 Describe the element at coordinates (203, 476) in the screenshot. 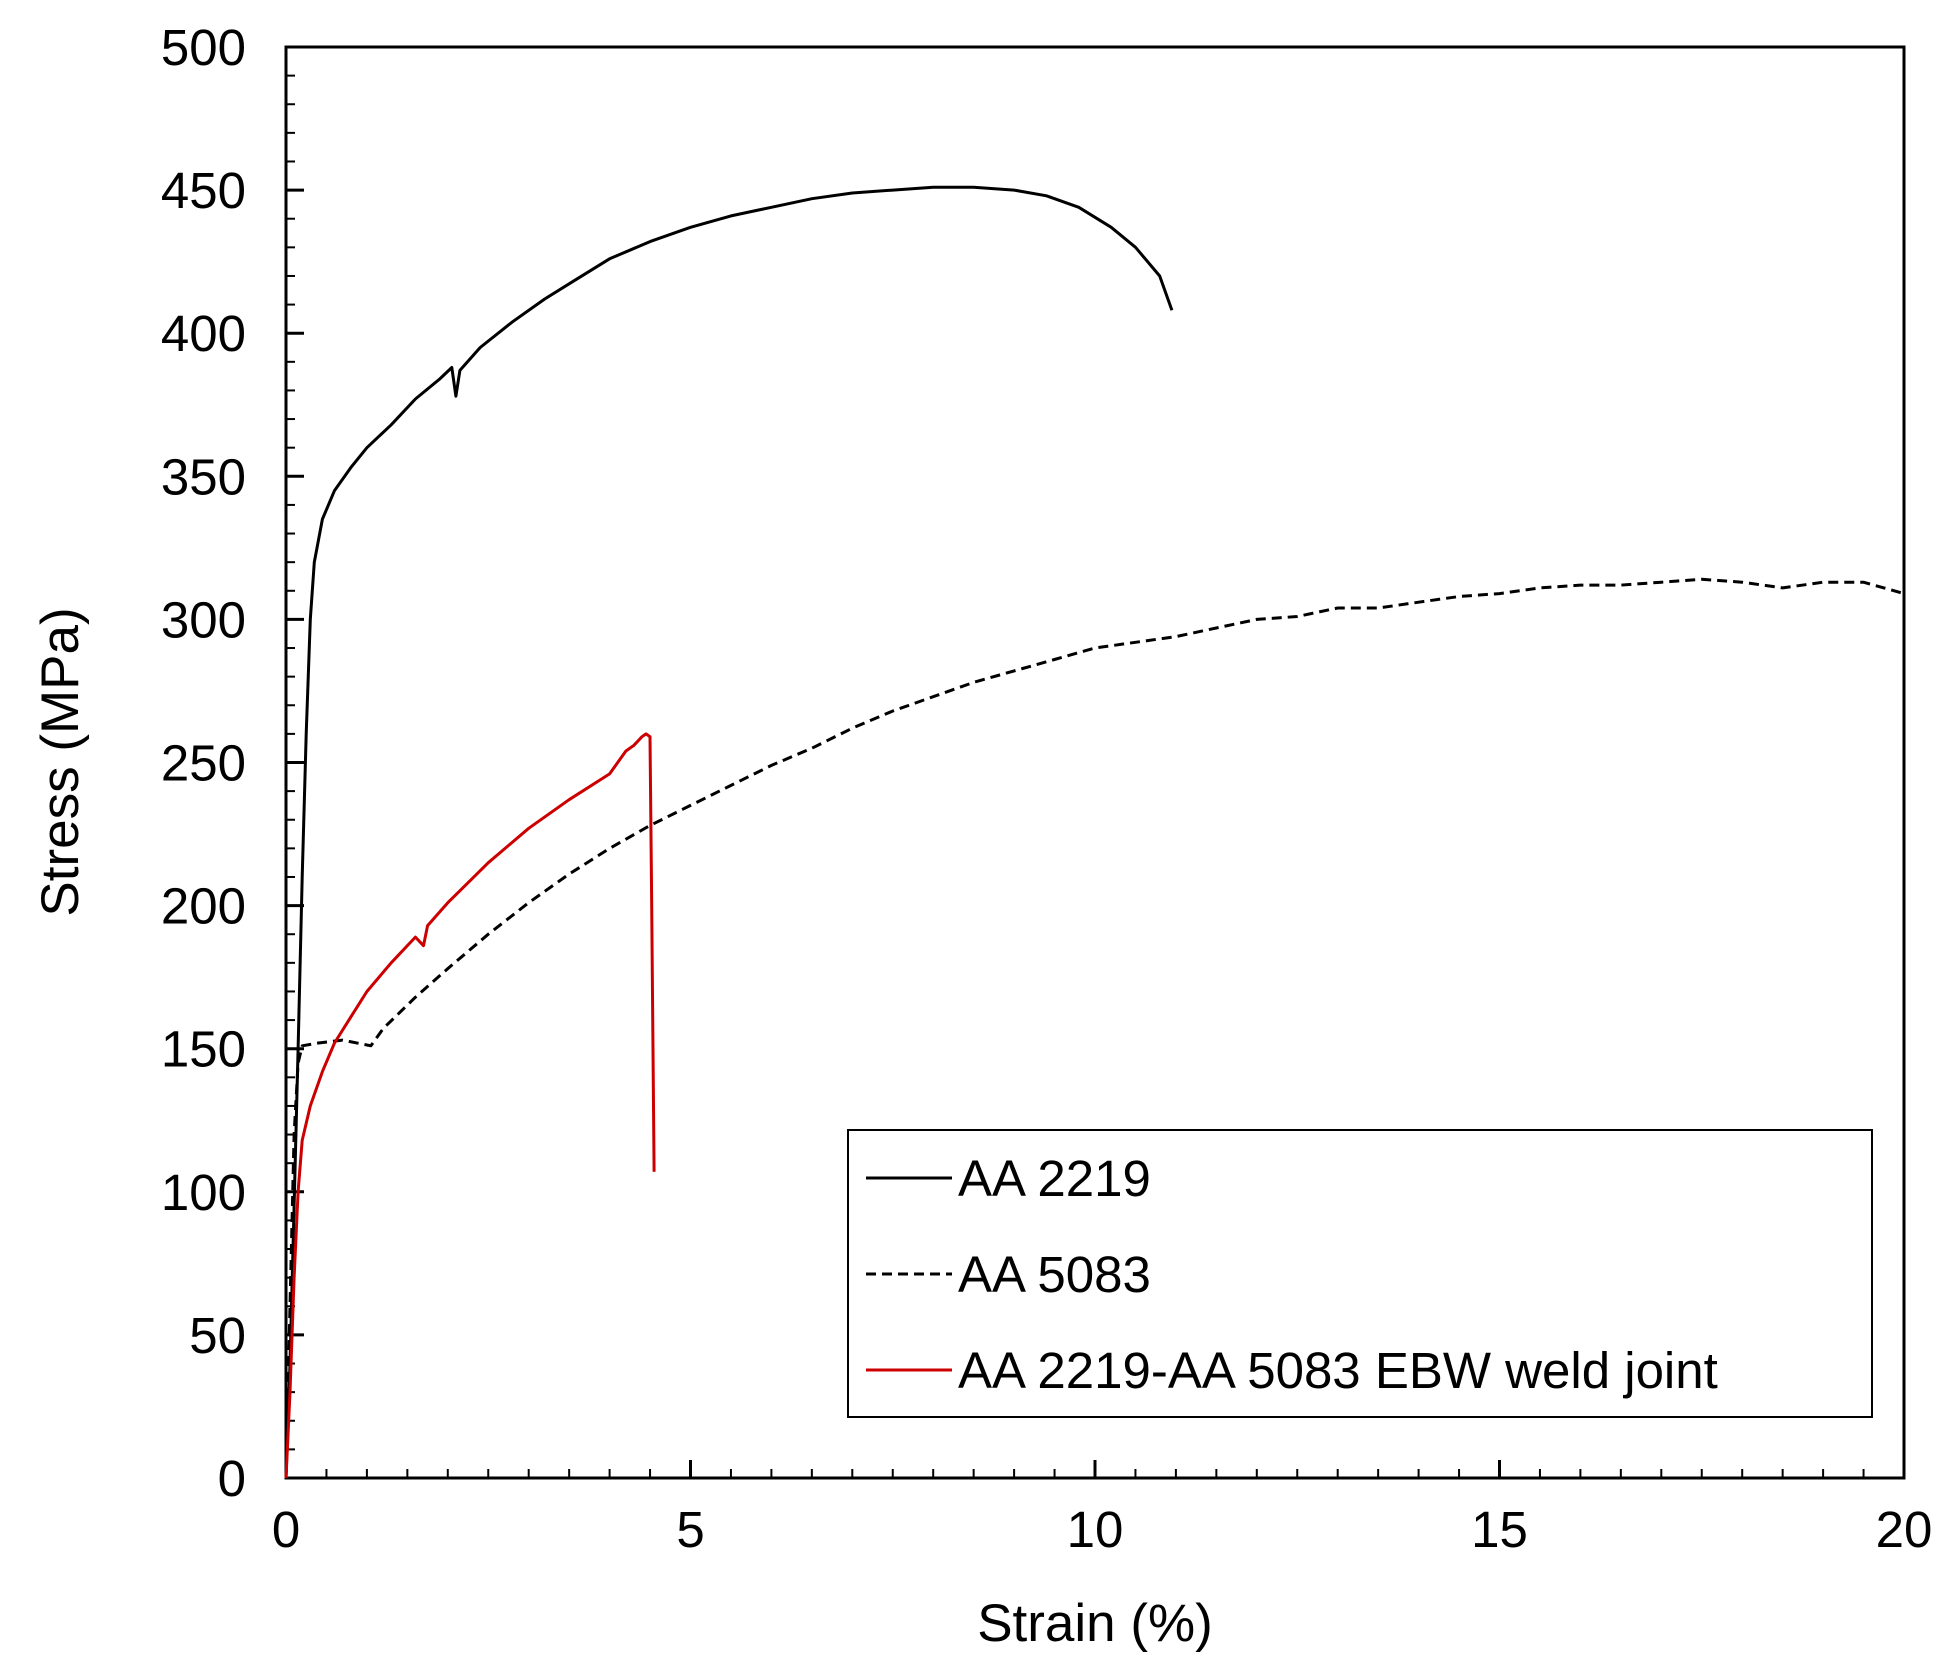

I see `y-tick-label: 350` at that location.